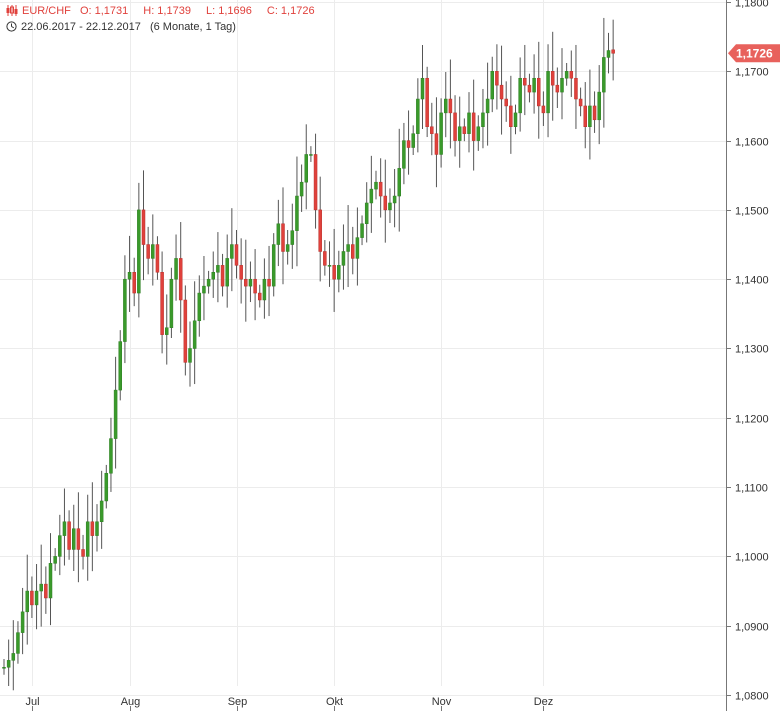 Image resolution: width=780 pixels, height=711 pixels. What do you see at coordinates (192, 27) in the screenshot?
I see `period-label: (6 Monate, 1 Tag)` at bounding box center [192, 27].